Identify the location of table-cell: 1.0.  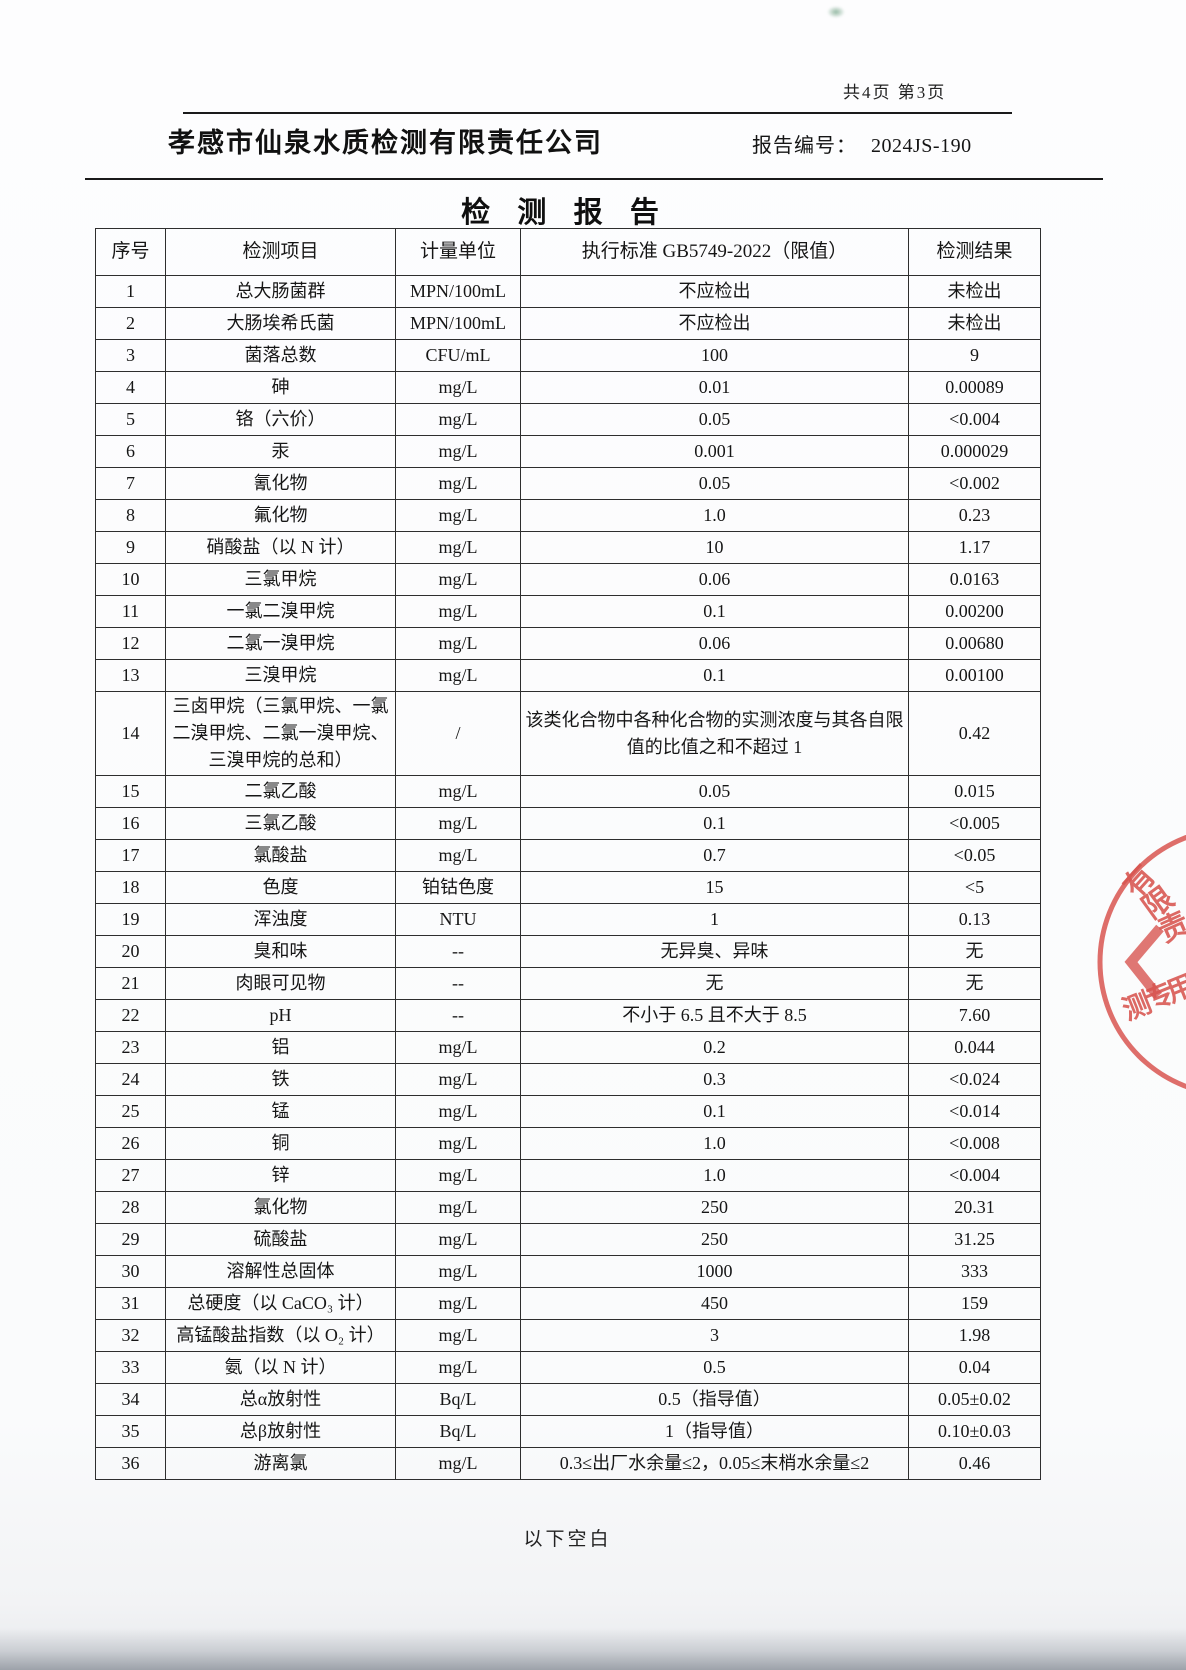
(714, 1175).